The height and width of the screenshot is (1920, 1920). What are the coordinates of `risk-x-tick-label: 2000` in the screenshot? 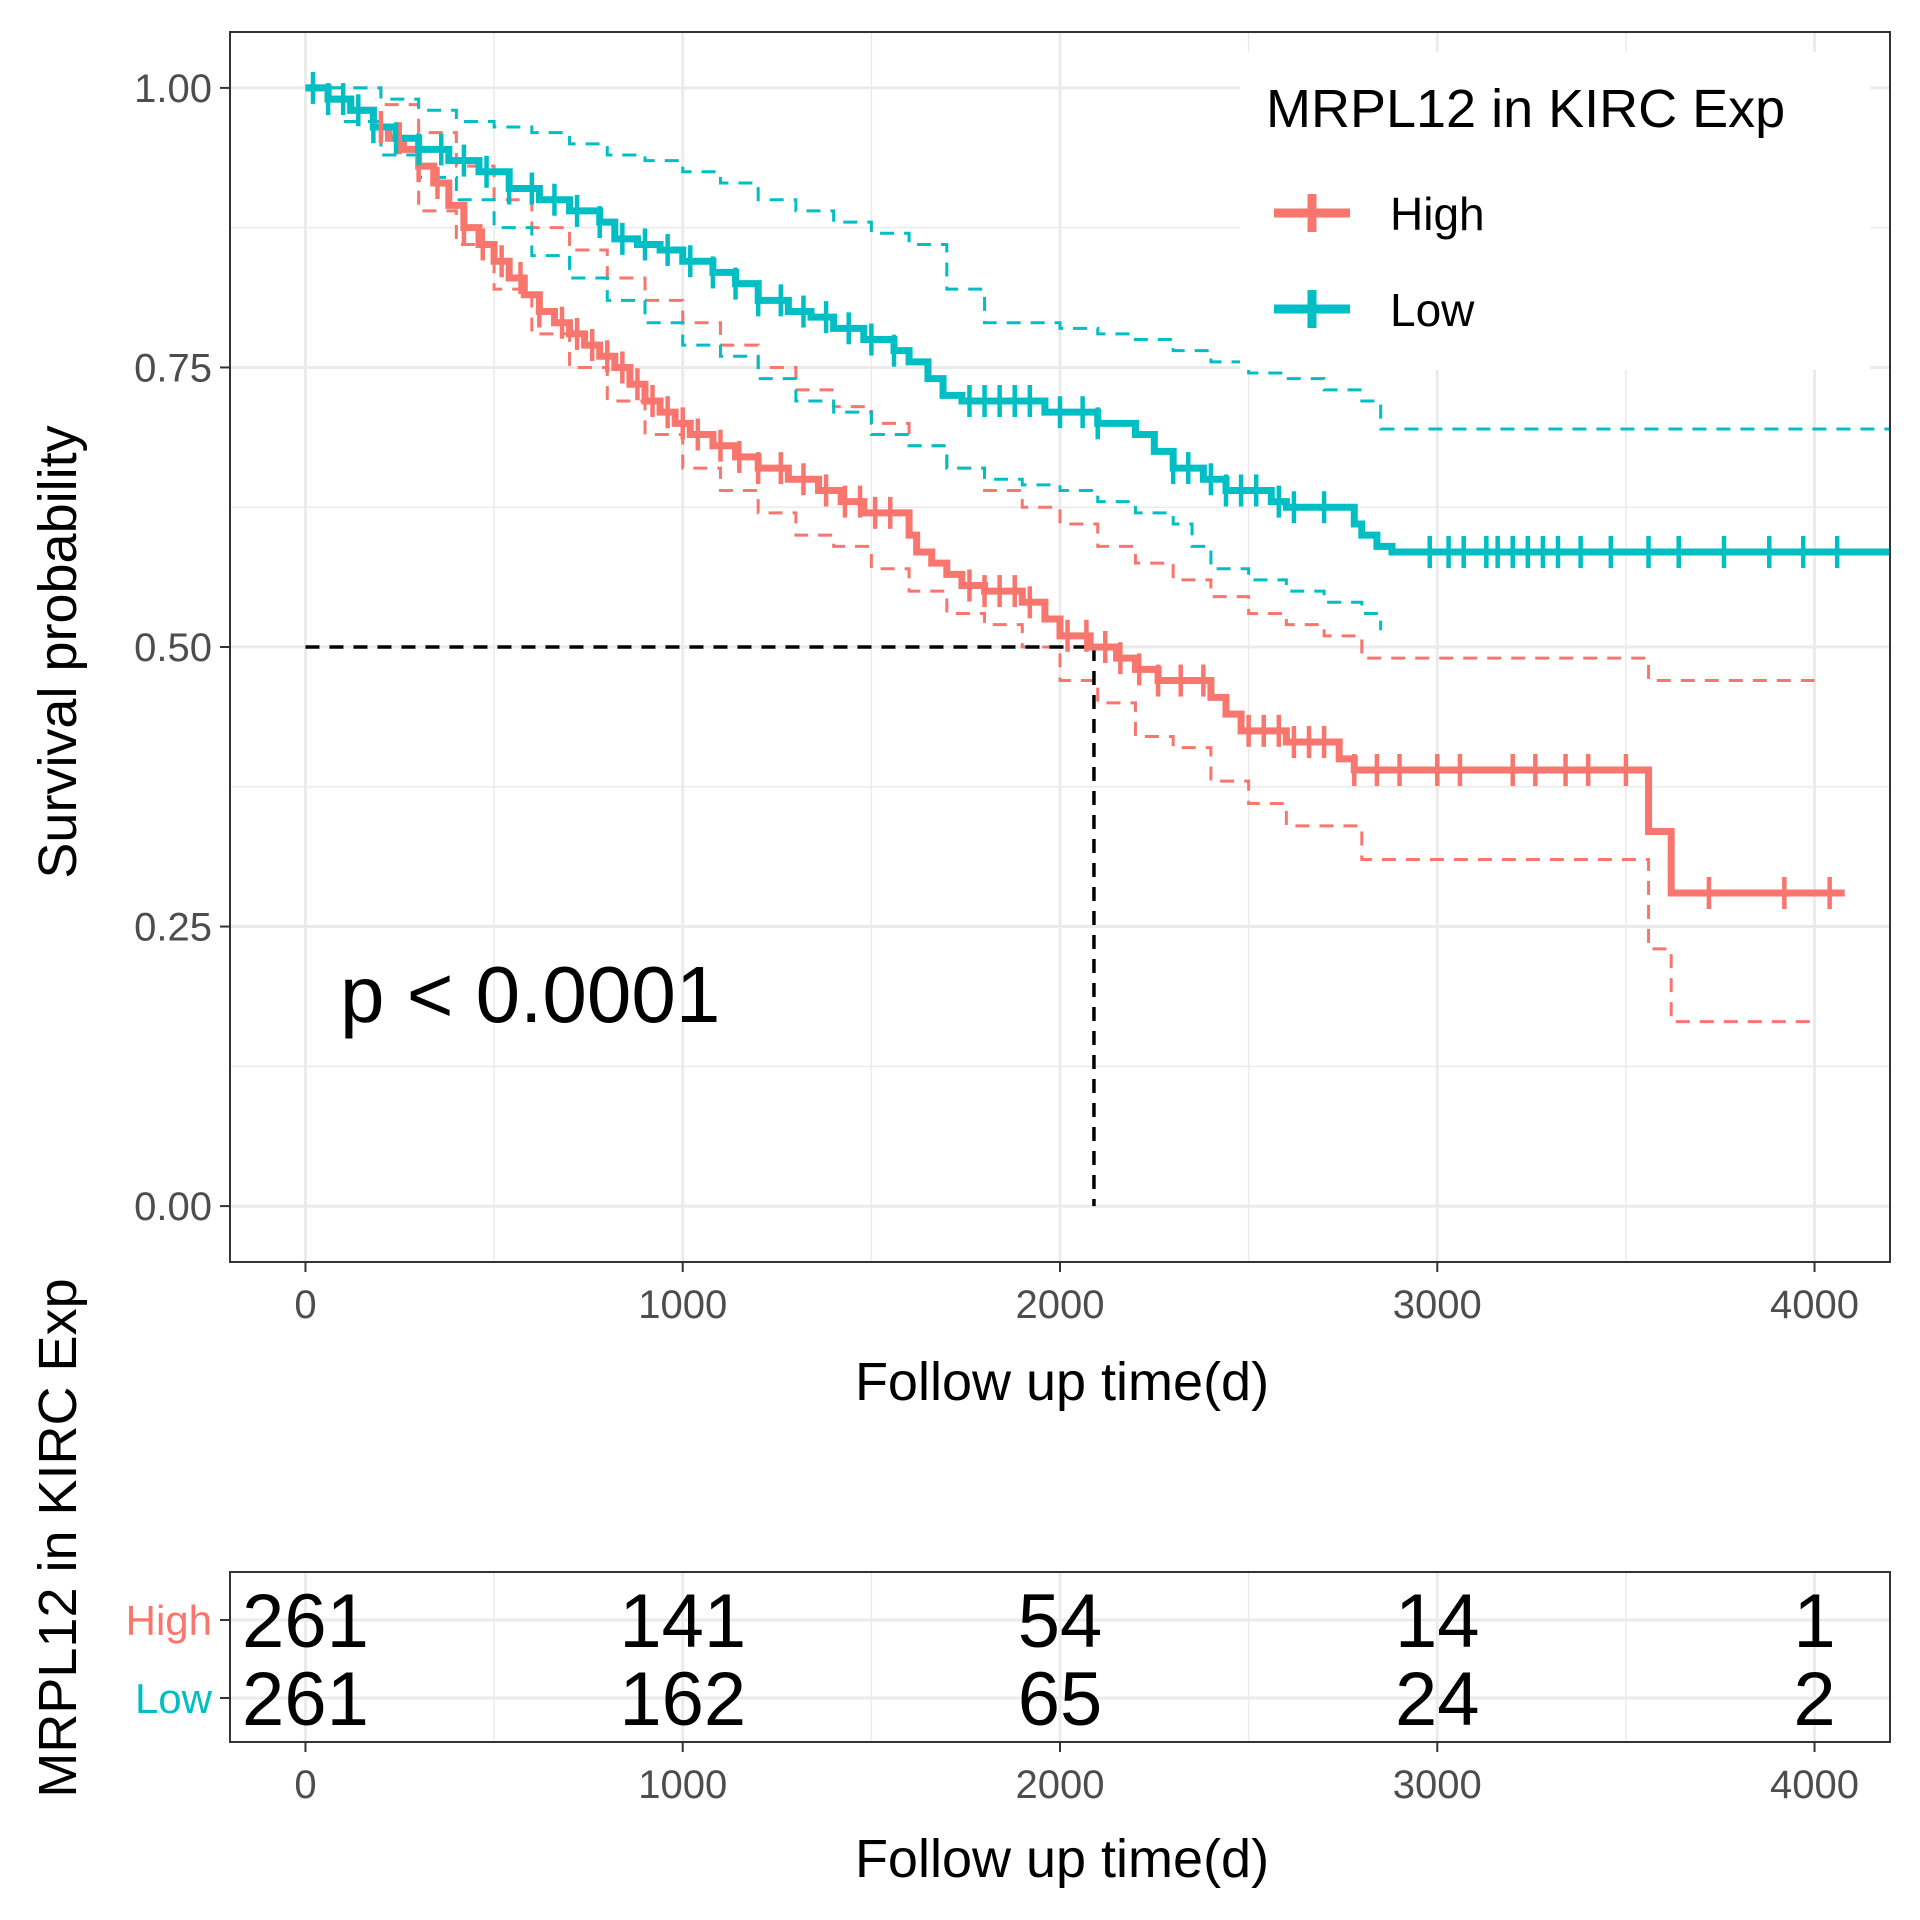 It's located at (1060, 1785).